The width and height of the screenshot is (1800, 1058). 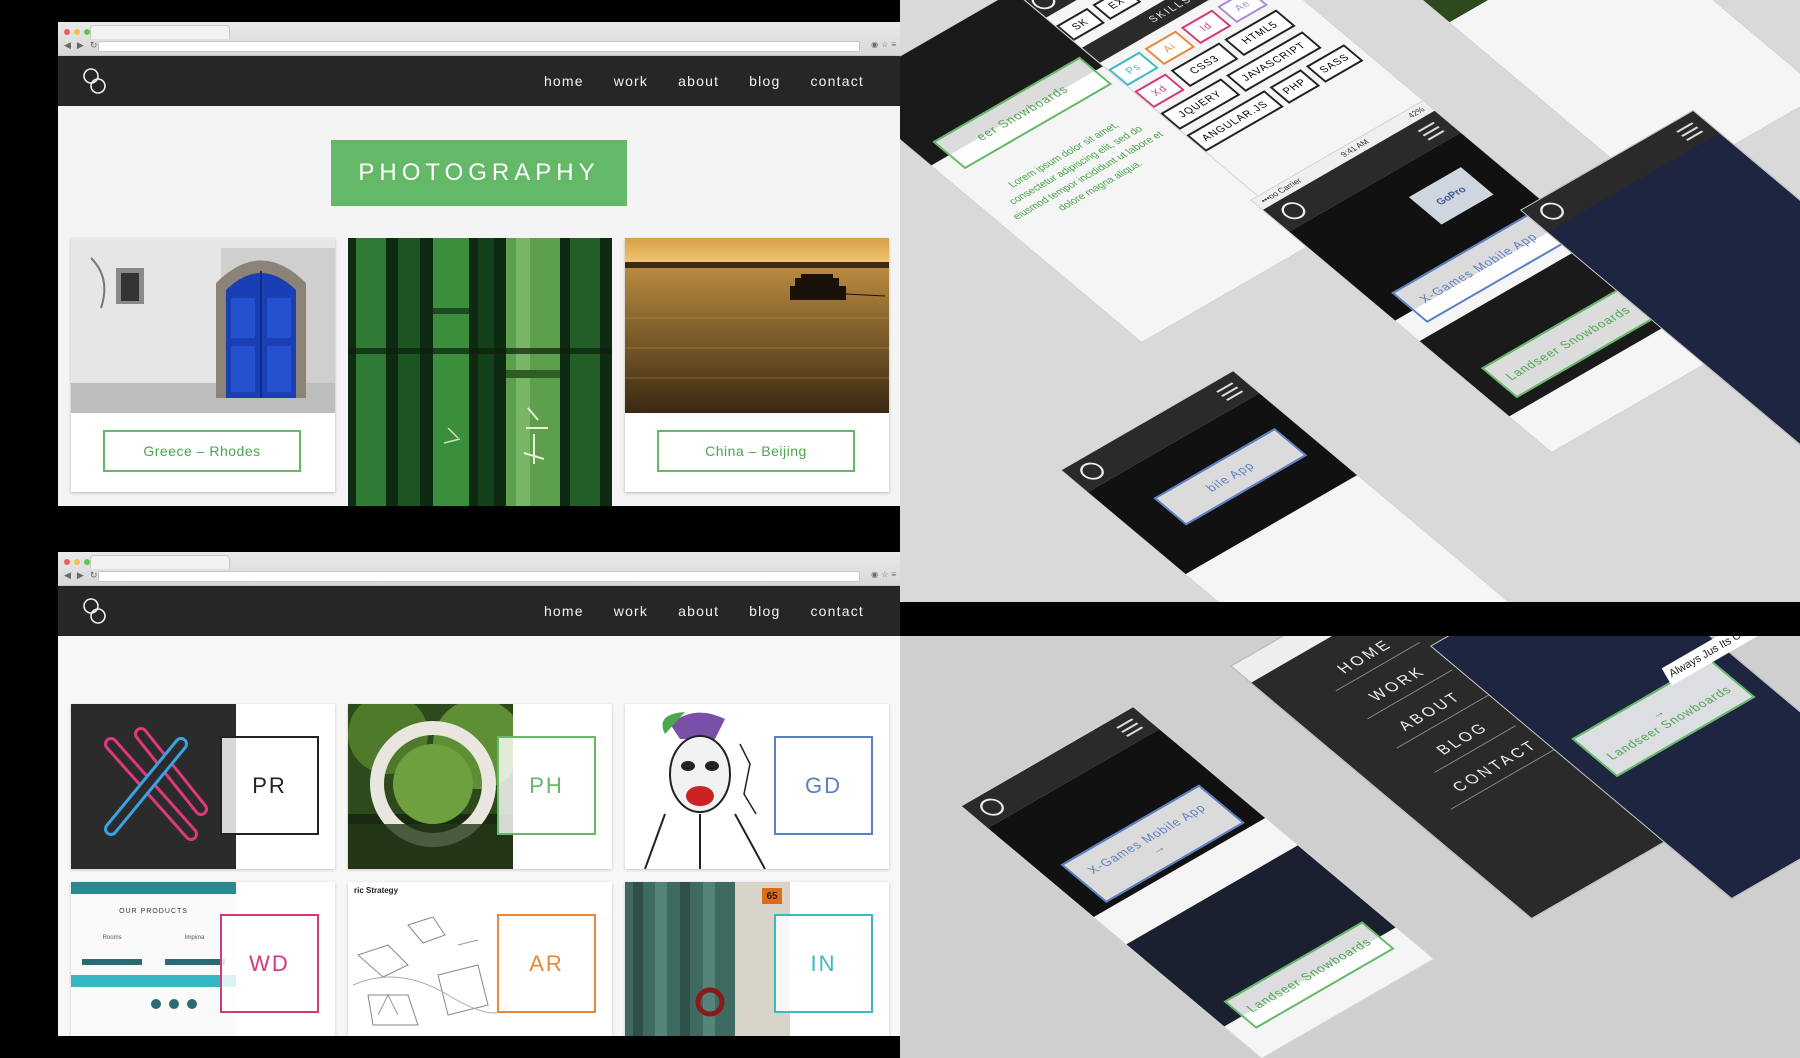 I want to click on products-website-image: OUR PRODUCTS Rooms Impima, so click(x=153, y=959).